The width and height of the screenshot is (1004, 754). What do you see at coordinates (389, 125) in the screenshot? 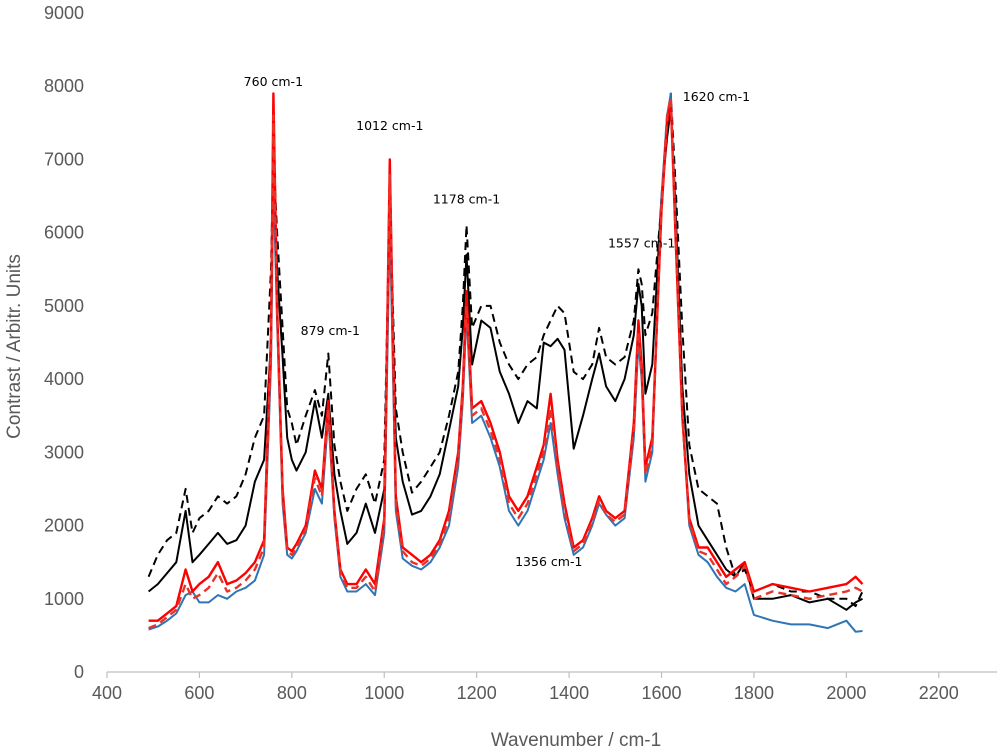
I see `peak-annotation: 1012 cm-1` at bounding box center [389, 125].